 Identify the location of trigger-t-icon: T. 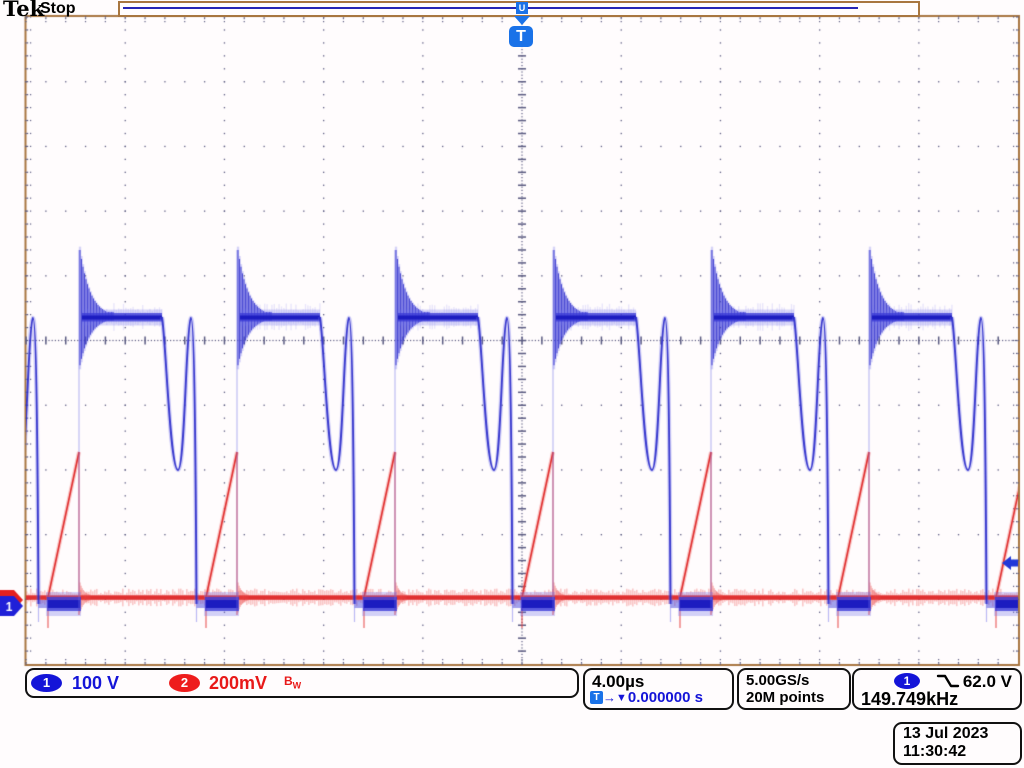
(521, 36).